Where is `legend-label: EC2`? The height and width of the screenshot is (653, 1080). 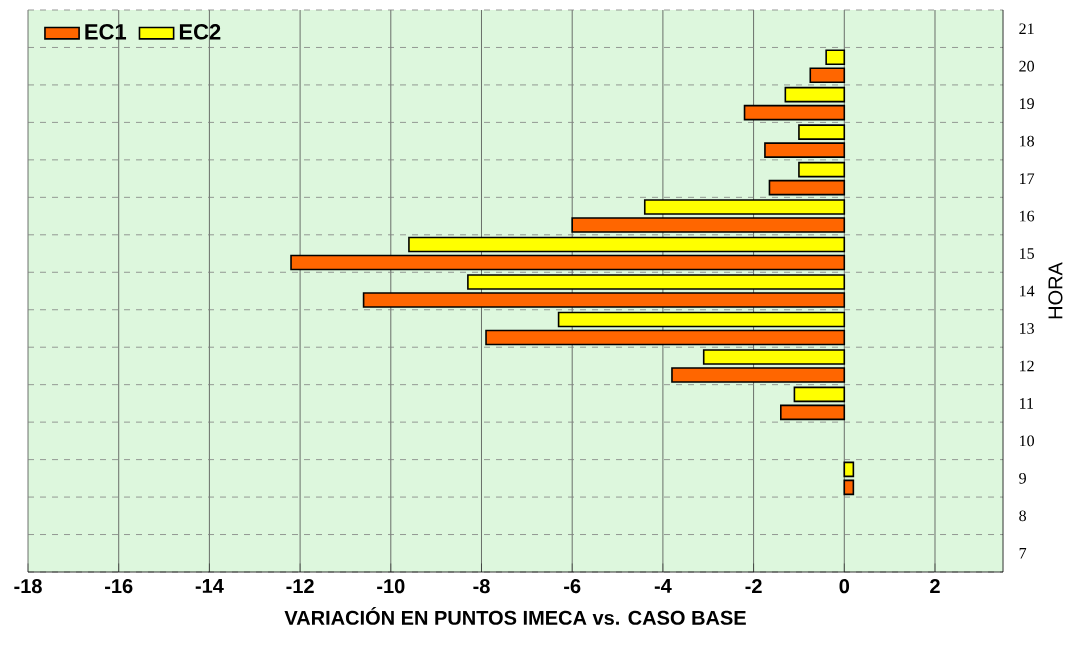 legend-label: EC2 is located at coordinates (200, 32).